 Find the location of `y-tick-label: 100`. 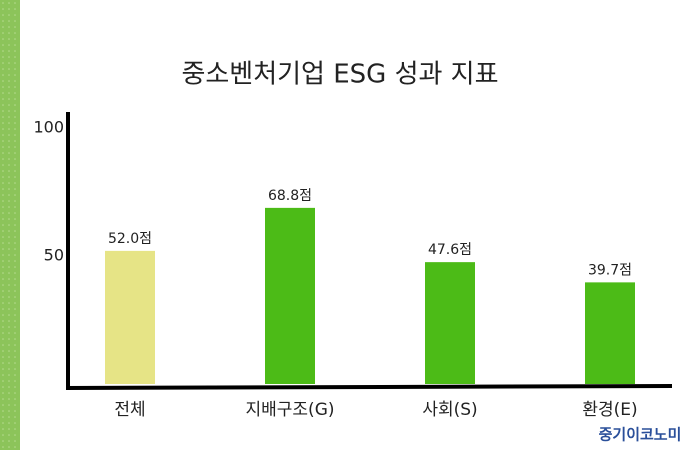

y-tick-label: 100 is located at coordinates (48, 127).